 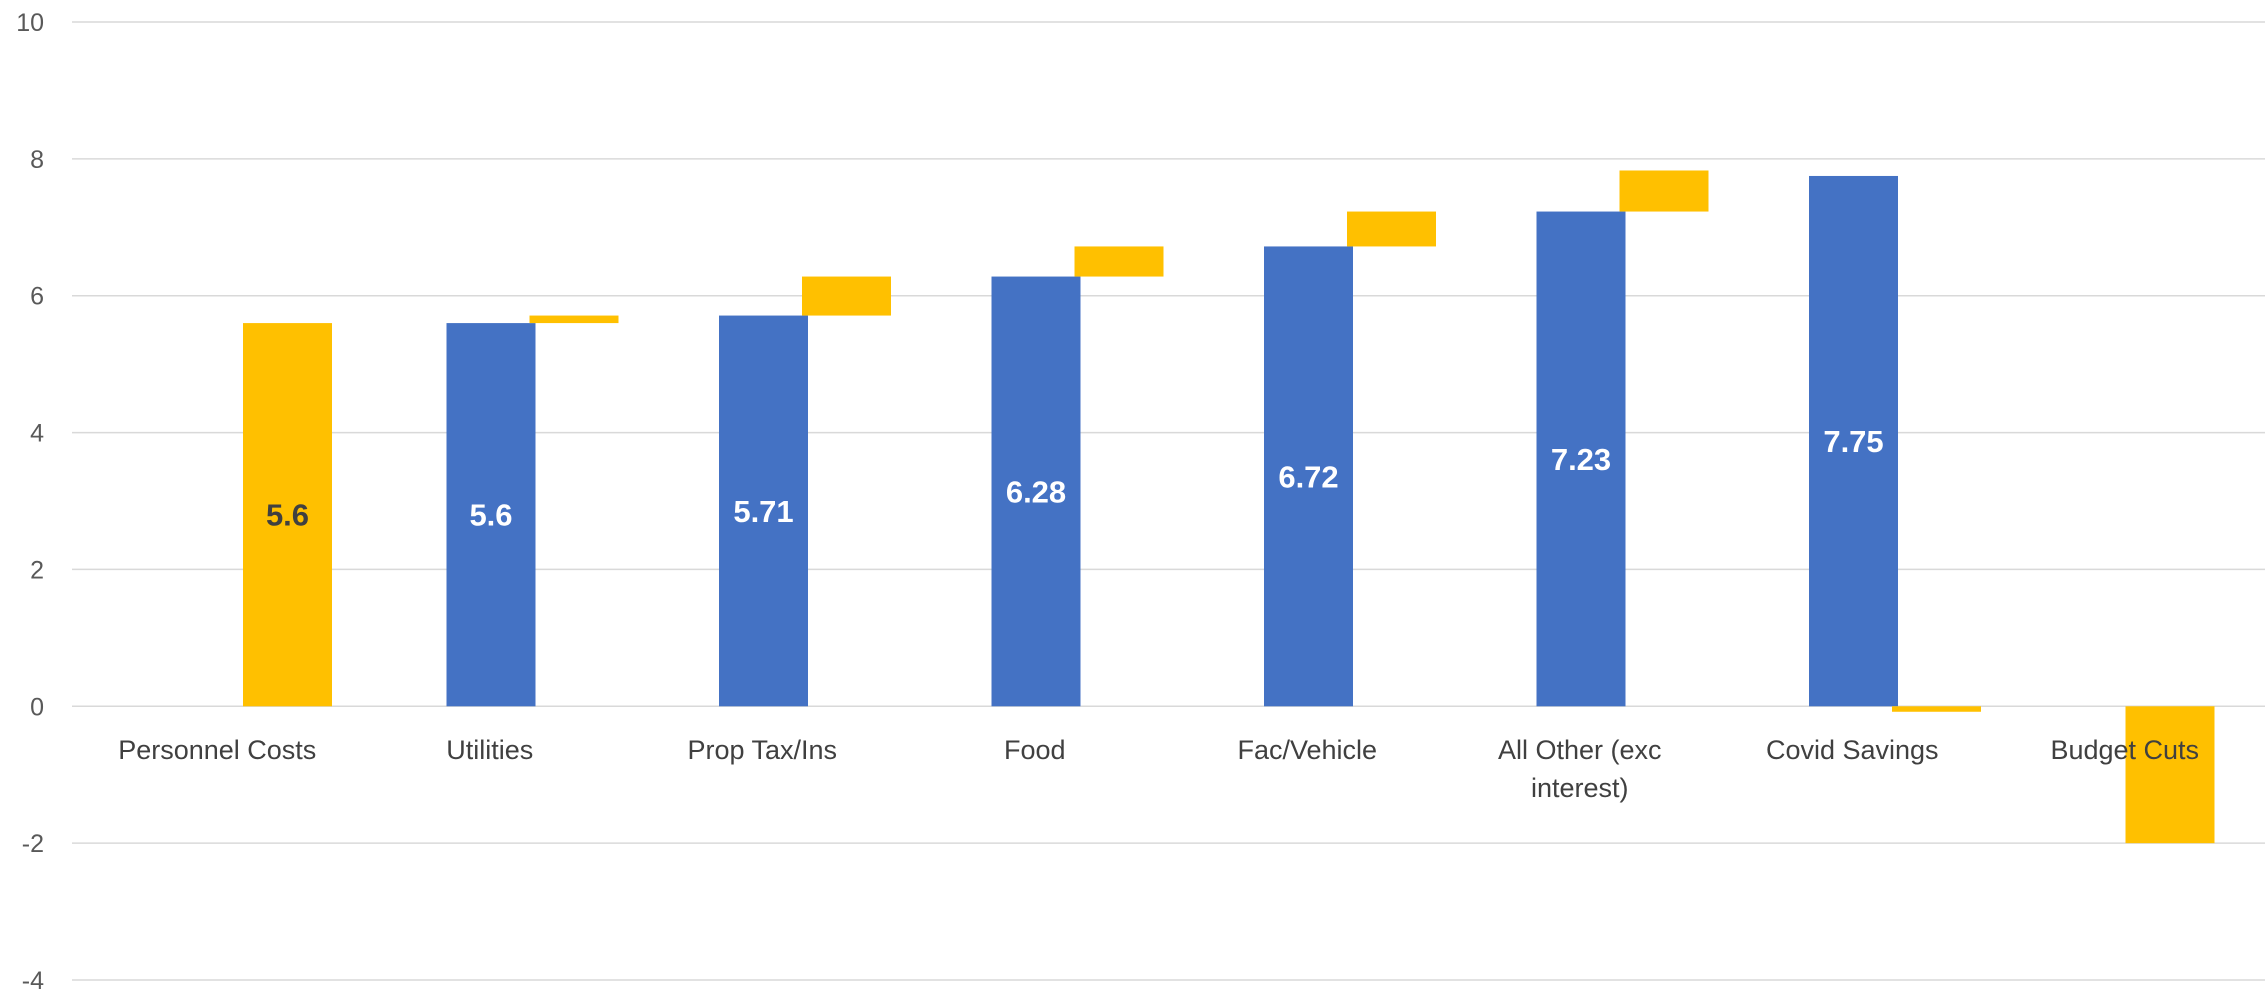 What do you see at coordinates (33, 981) in the screenshot?
I see `y-tick-label: -4` at bounding box center [33, 981].